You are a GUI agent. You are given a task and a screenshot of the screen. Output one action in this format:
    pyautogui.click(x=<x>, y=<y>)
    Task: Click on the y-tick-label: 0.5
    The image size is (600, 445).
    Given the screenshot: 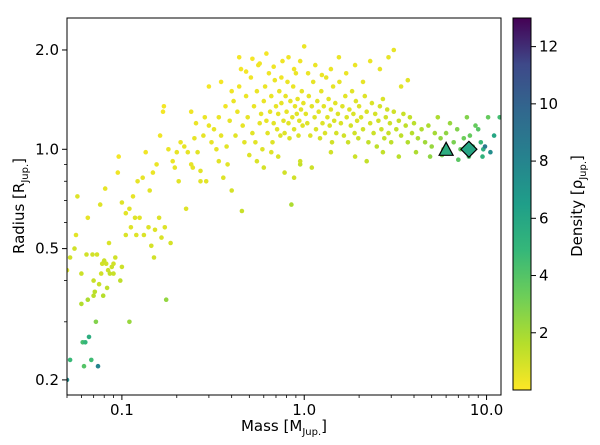 What is the action you would take?
    pyautogui.click(x=47, y=249)
    